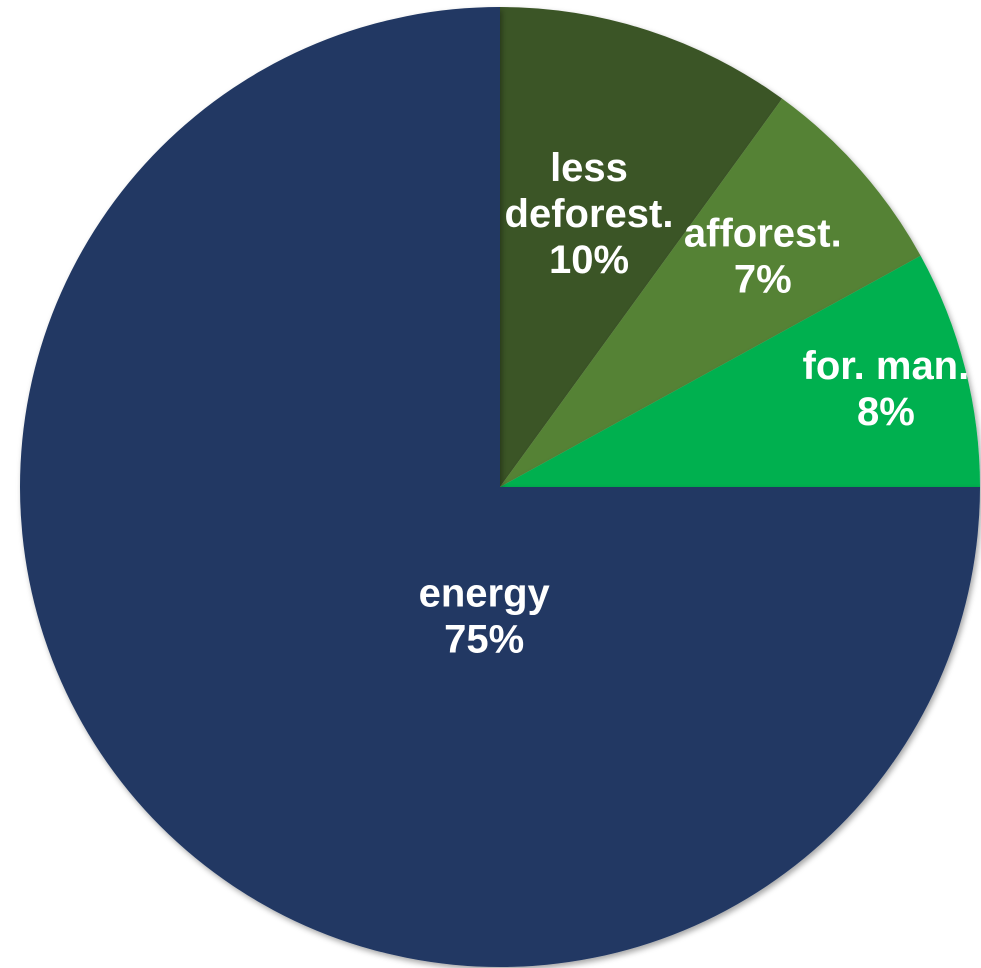 The image size is (981, 968). Describe the element at coordinates (484, 640) in the screenshot. I see `slice-value-label: 75%` at that location.